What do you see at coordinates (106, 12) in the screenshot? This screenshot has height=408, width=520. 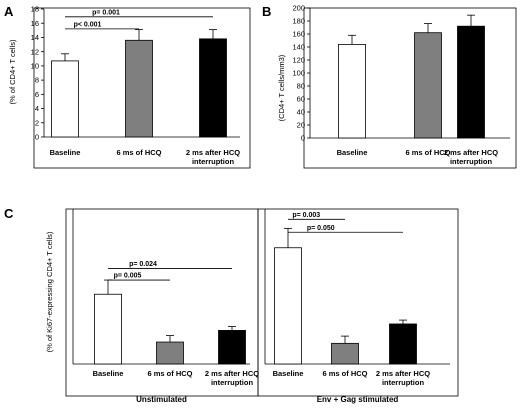 I see `a-p-value-label: p= 0.001` at bounding box center [106, 12].